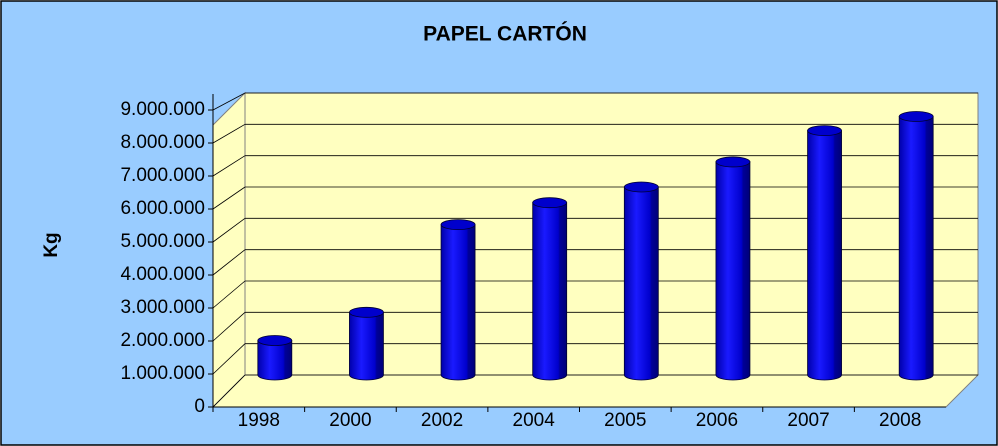  Describe the element at coordinates (505, 34) in the screenshot. I see `chart-title: PAPEL CARTÓN` at that location.